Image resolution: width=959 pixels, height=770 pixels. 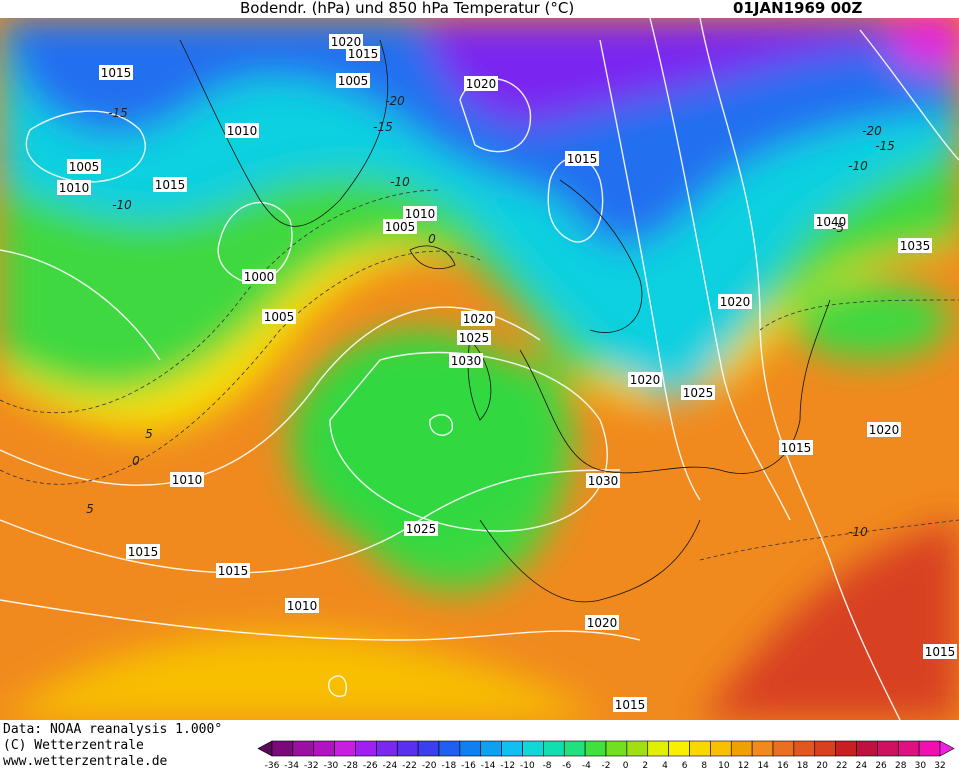 What do you see at coordinates (566, 765) in the screenshot?
I see `colorbar-label: -6` at bounding box center [566, 765].